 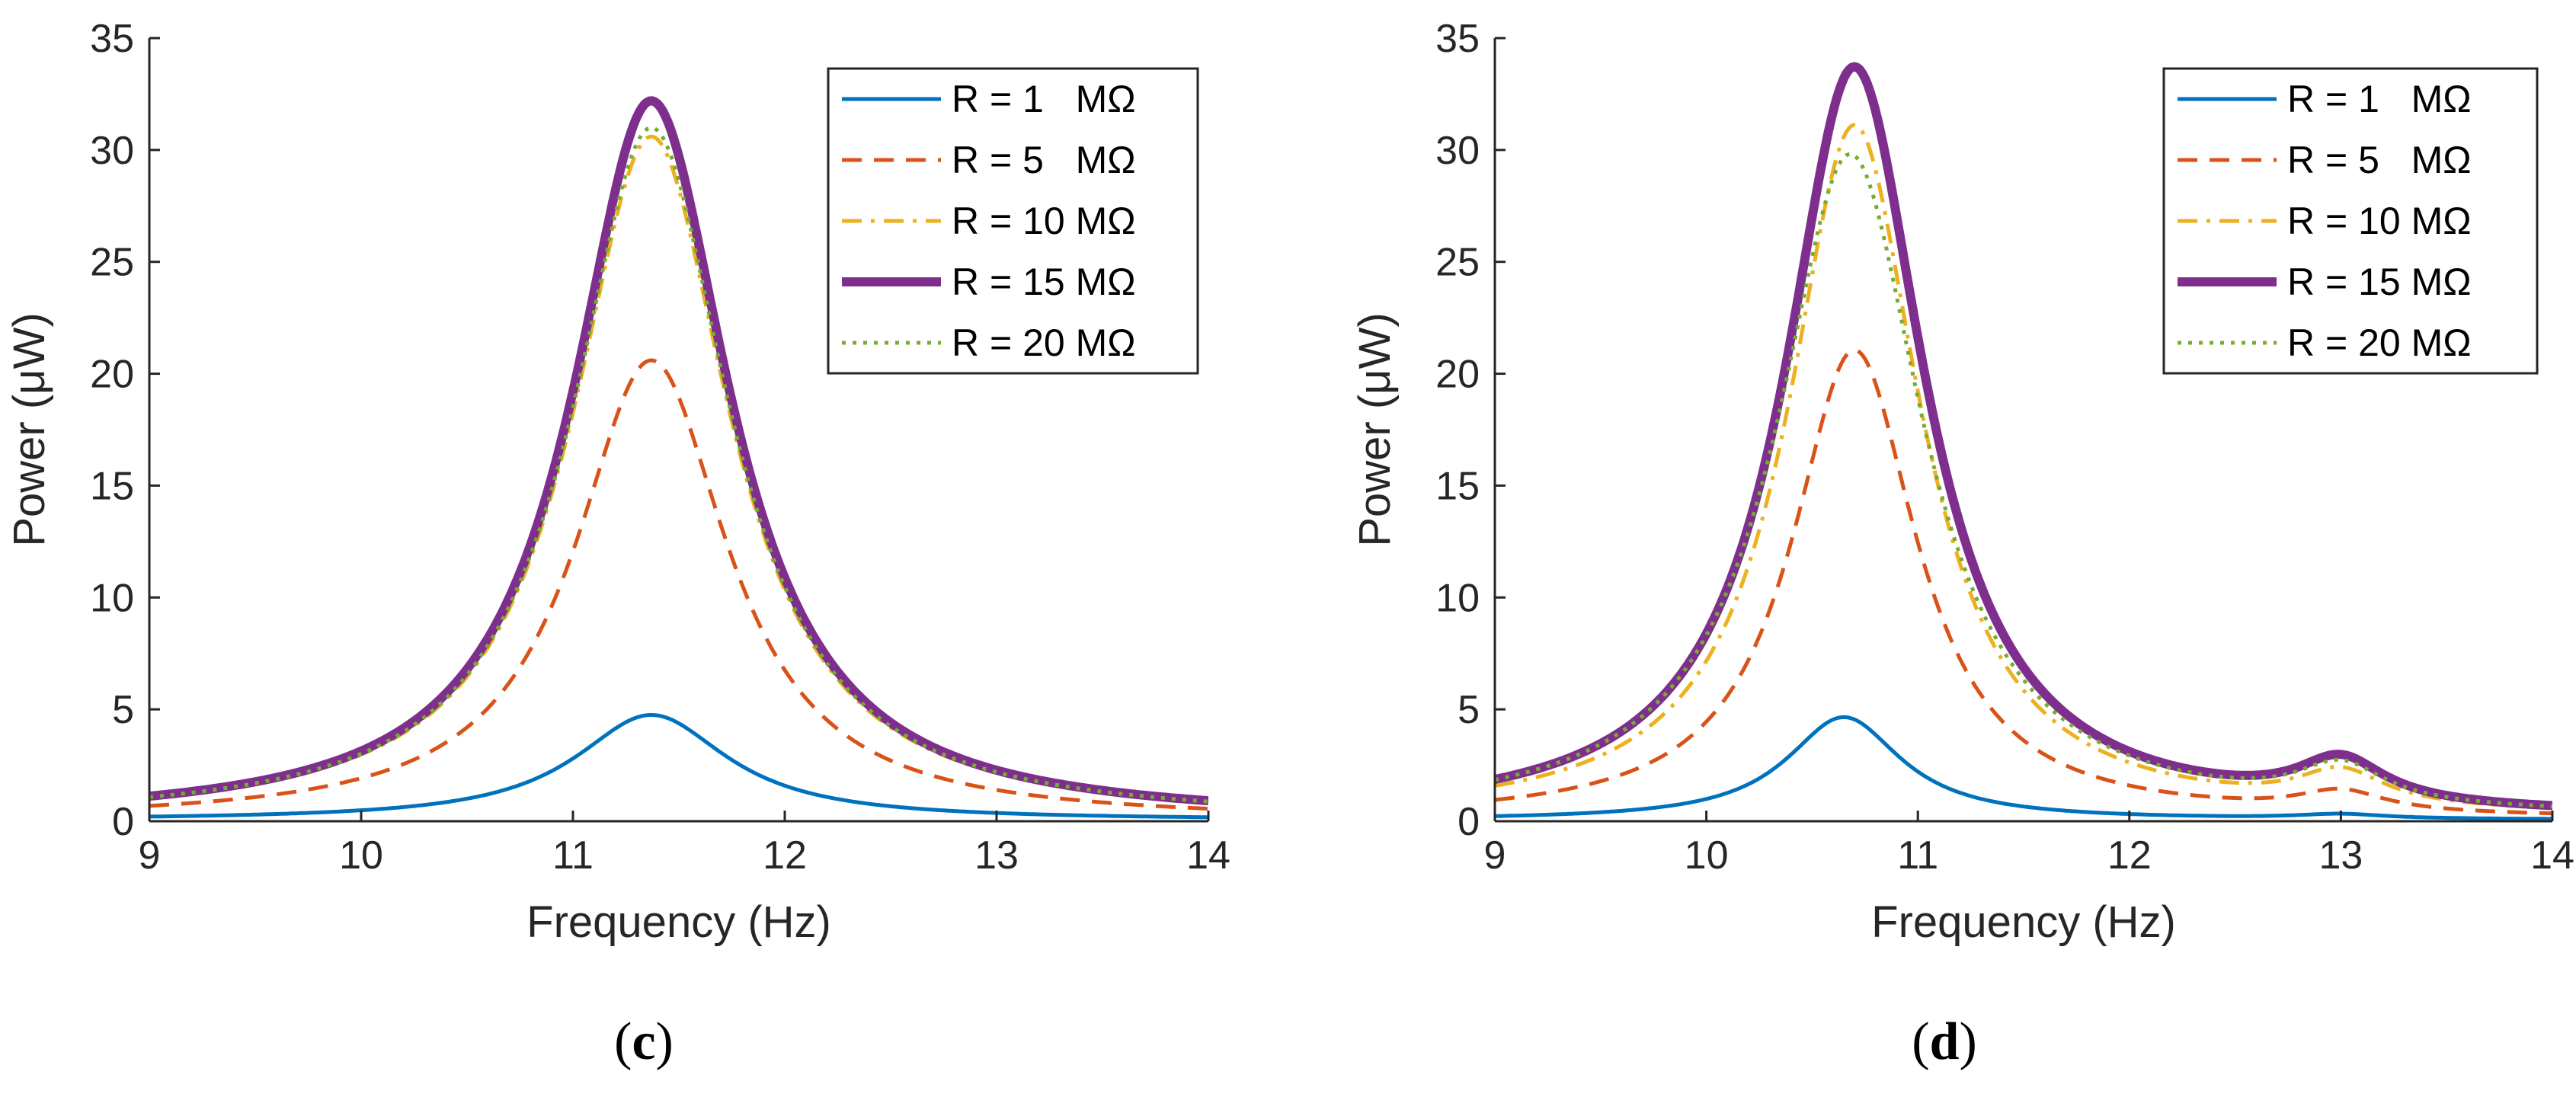 I want to click on panel-label-d: (d), so click(x=1944, y=1041).